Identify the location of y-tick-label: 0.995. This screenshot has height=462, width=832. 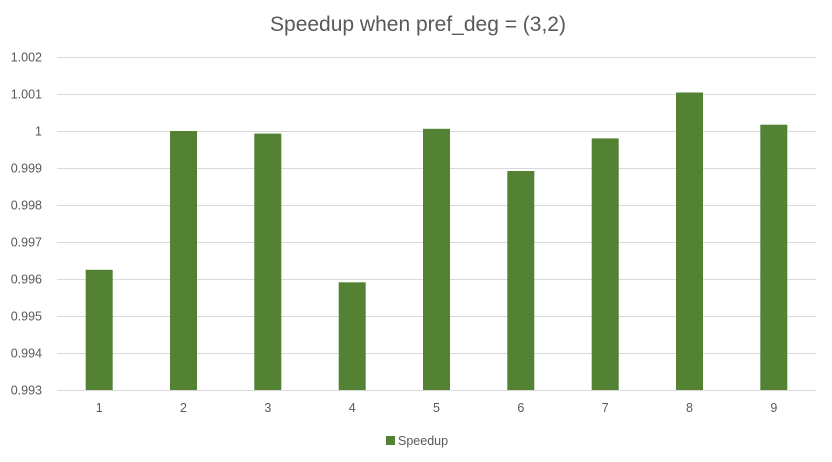
(26, 317).